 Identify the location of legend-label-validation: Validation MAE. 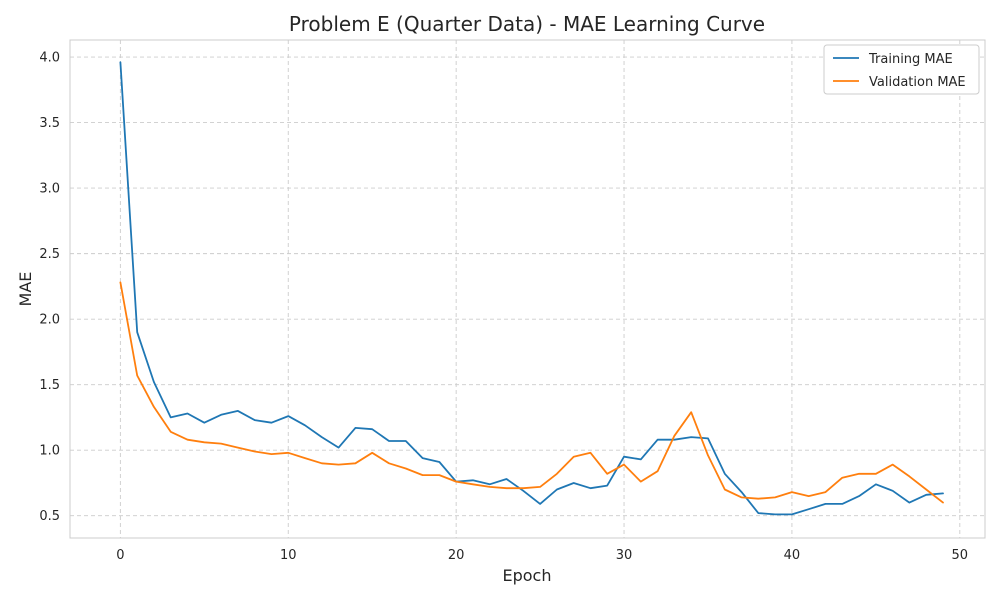
(917, 82).